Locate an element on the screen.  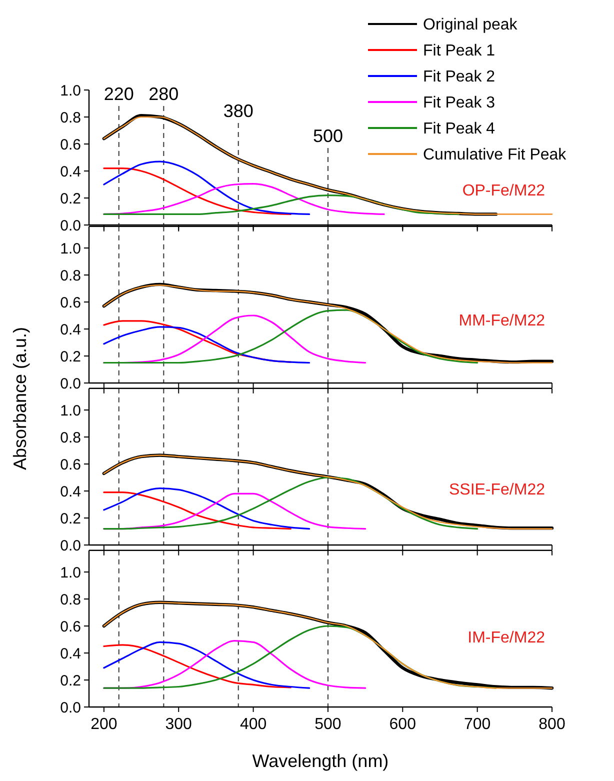
legend-label: Original peak is located at coordinates (470, 25).